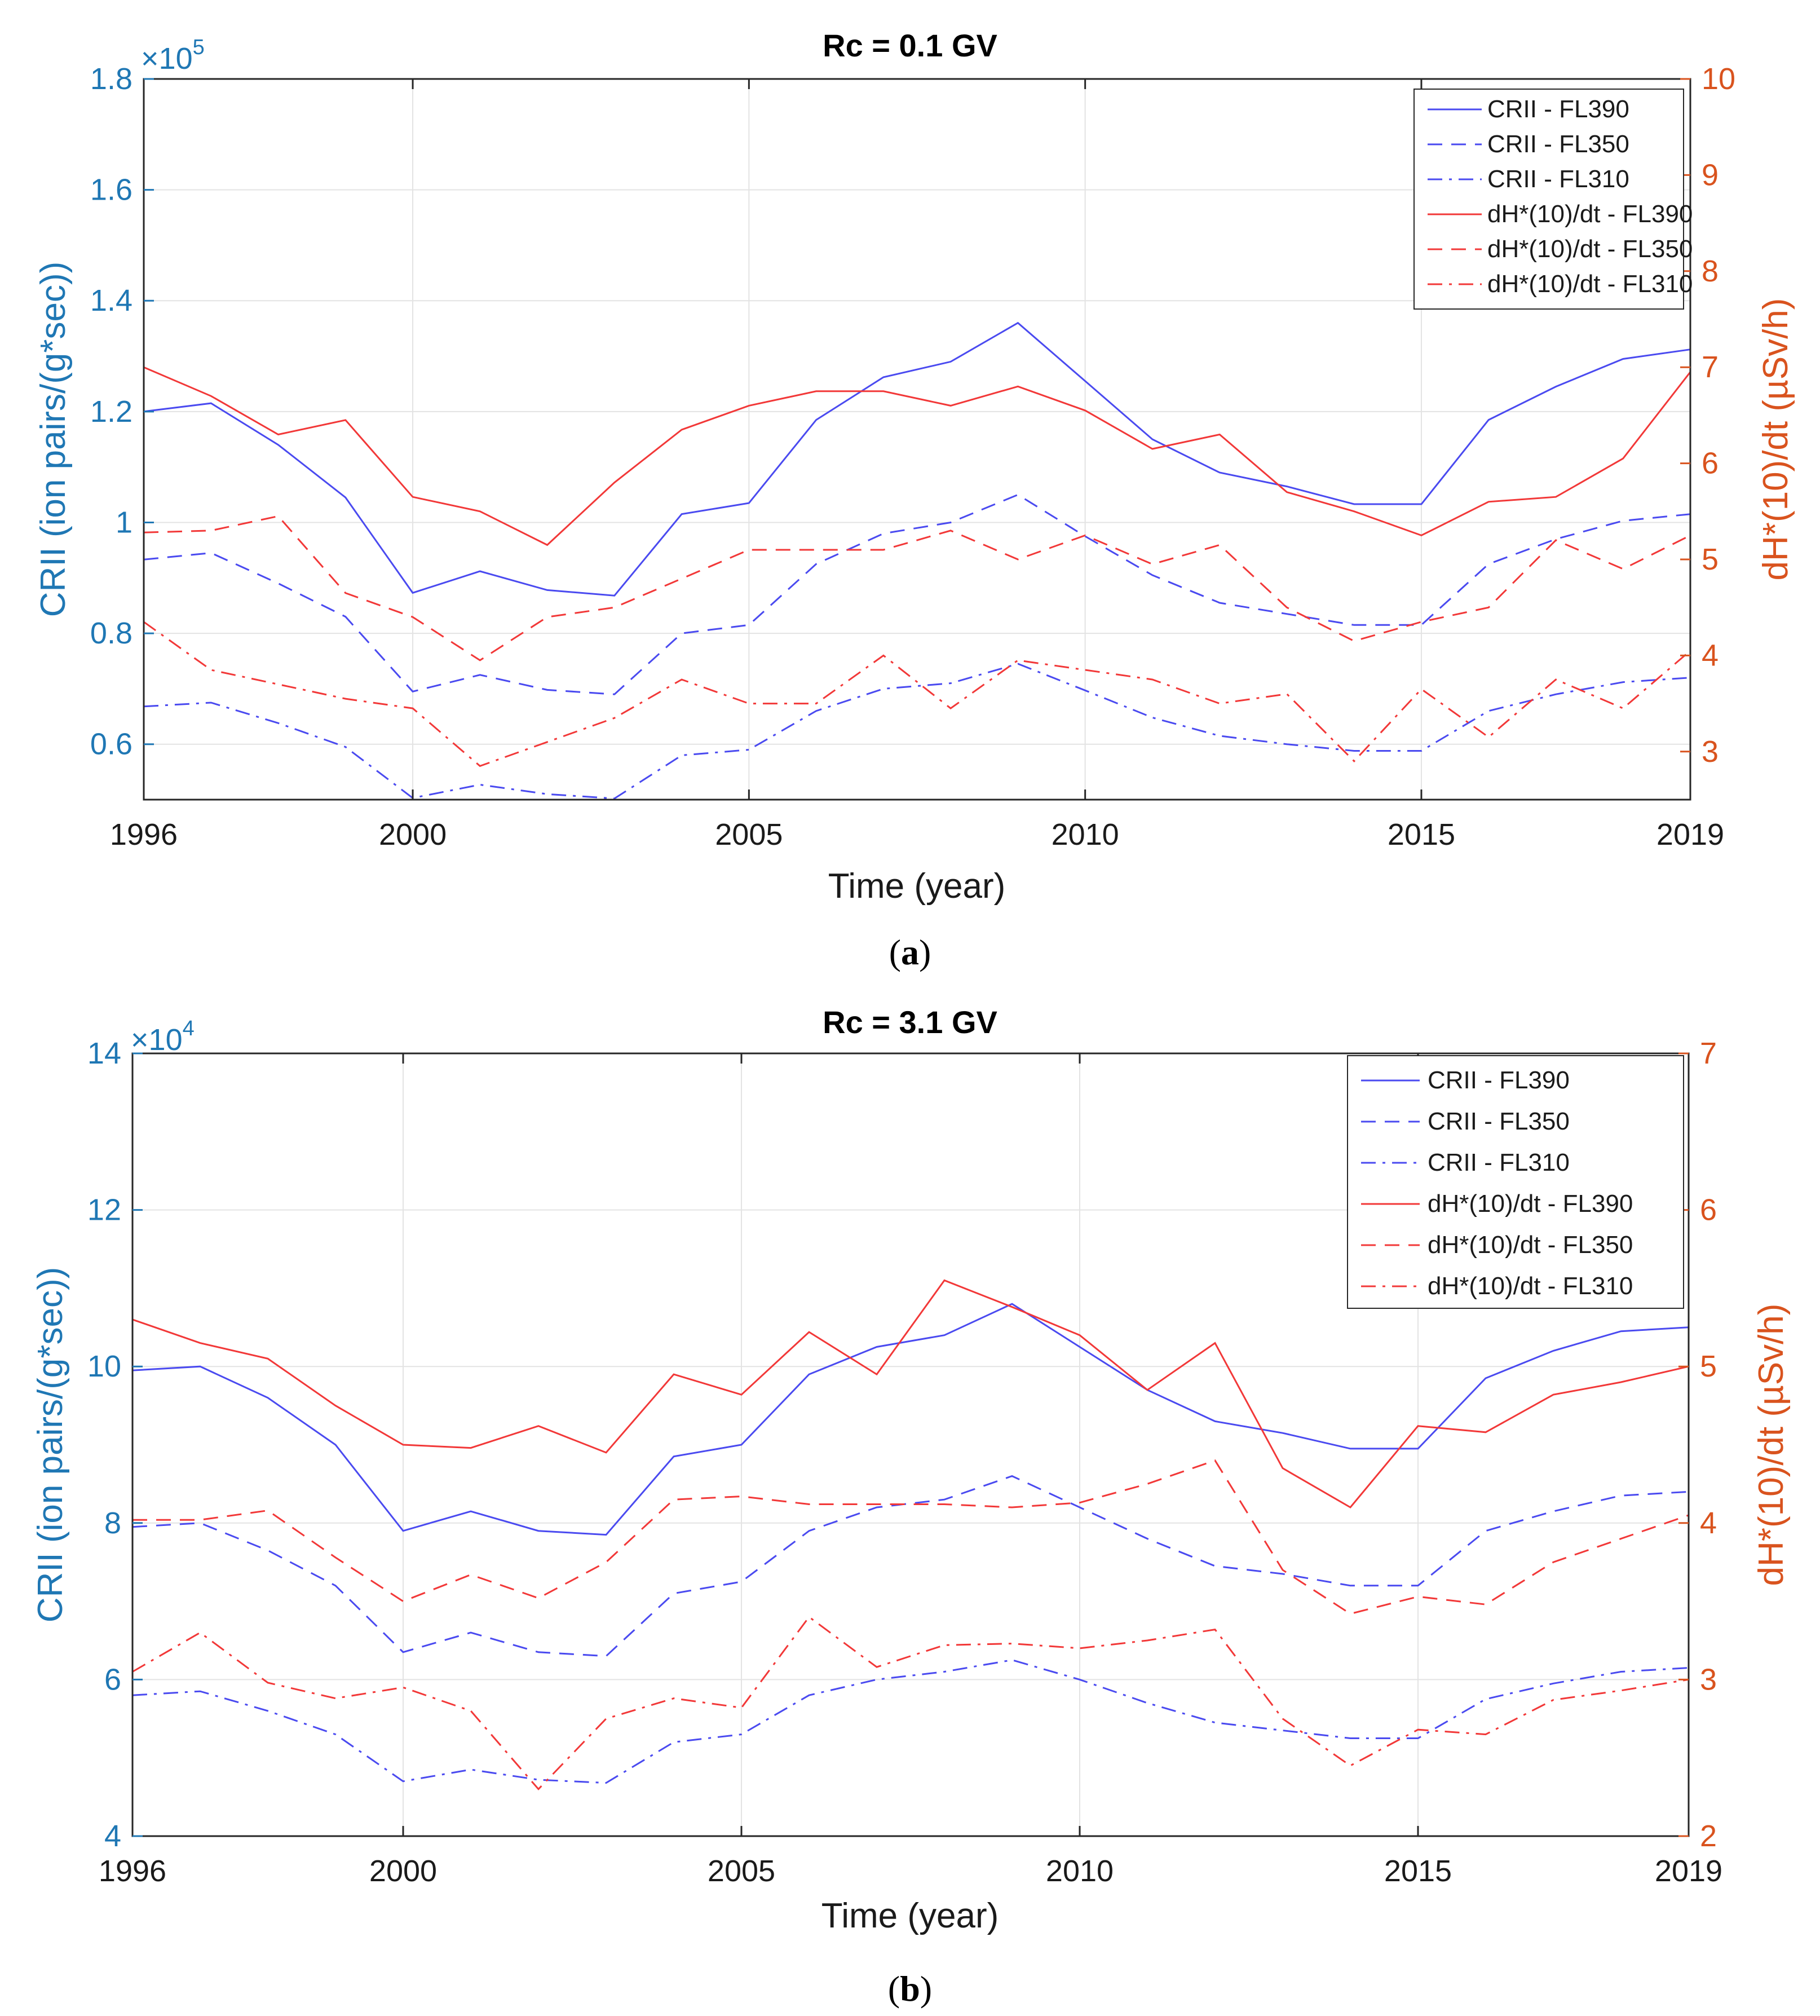 This screenshot has height=2016, width=1820. Describe the element at coordinates (115, 1444) in the screenshot. I see `panel-b-left-ticks: 4 6 8 10 12 14` at that location.